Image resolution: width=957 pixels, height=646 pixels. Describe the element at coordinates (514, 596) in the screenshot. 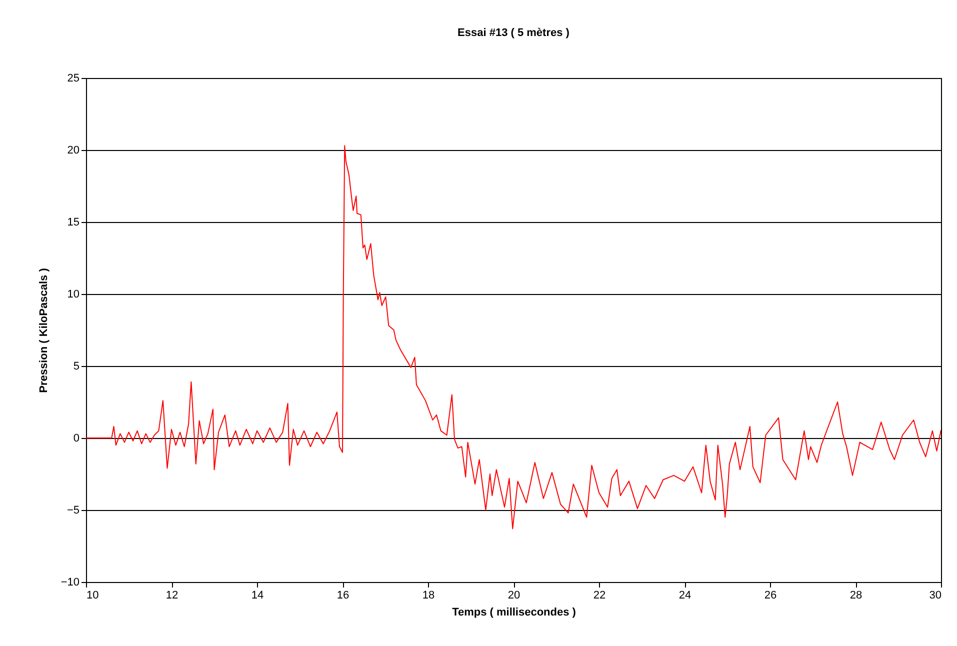

I see `x-tick-label: 20` at that location.